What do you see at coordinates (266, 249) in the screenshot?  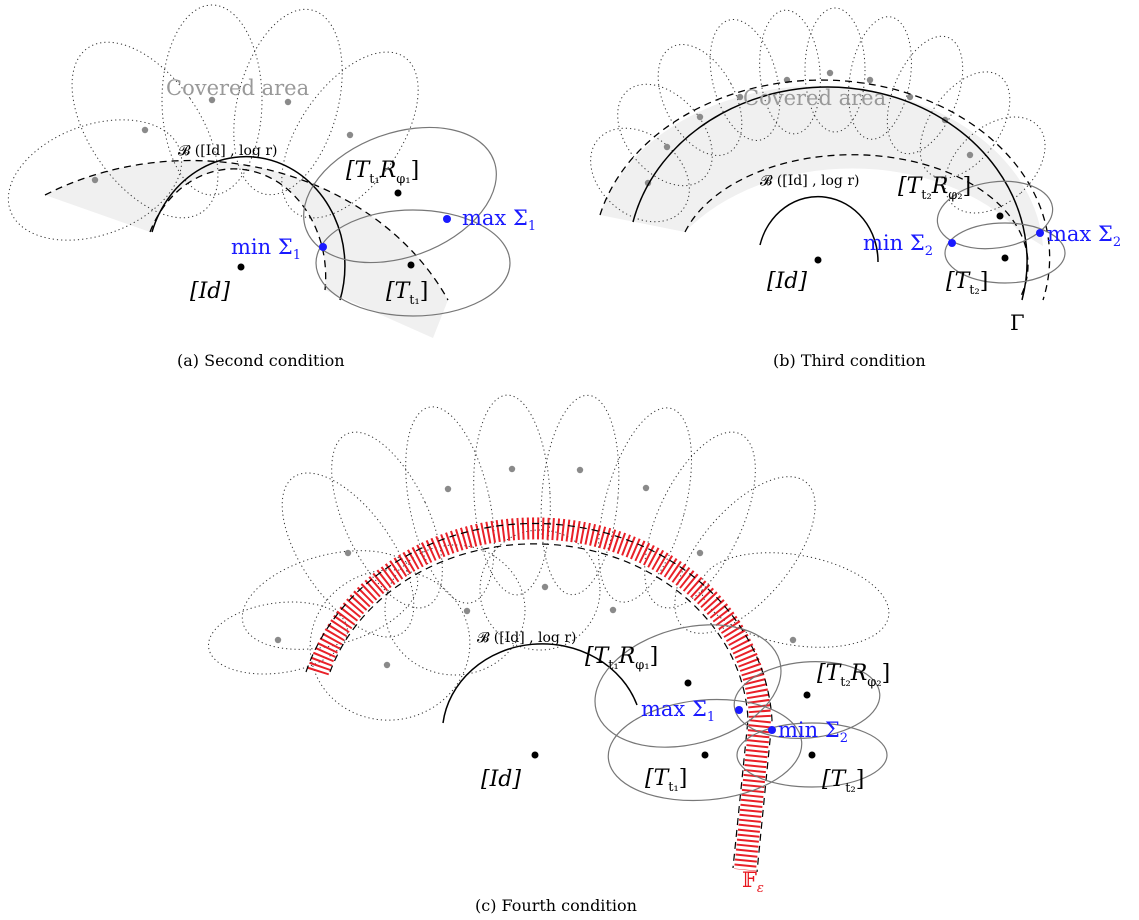 I see `min-label-a: min Σ1` at bounding box center [266, 249].